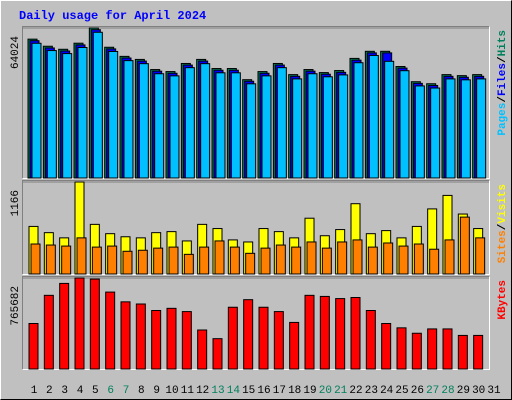 This screenshot has width=512, height=400. I want to click on legend-entry: Visits, so click(503, 204).